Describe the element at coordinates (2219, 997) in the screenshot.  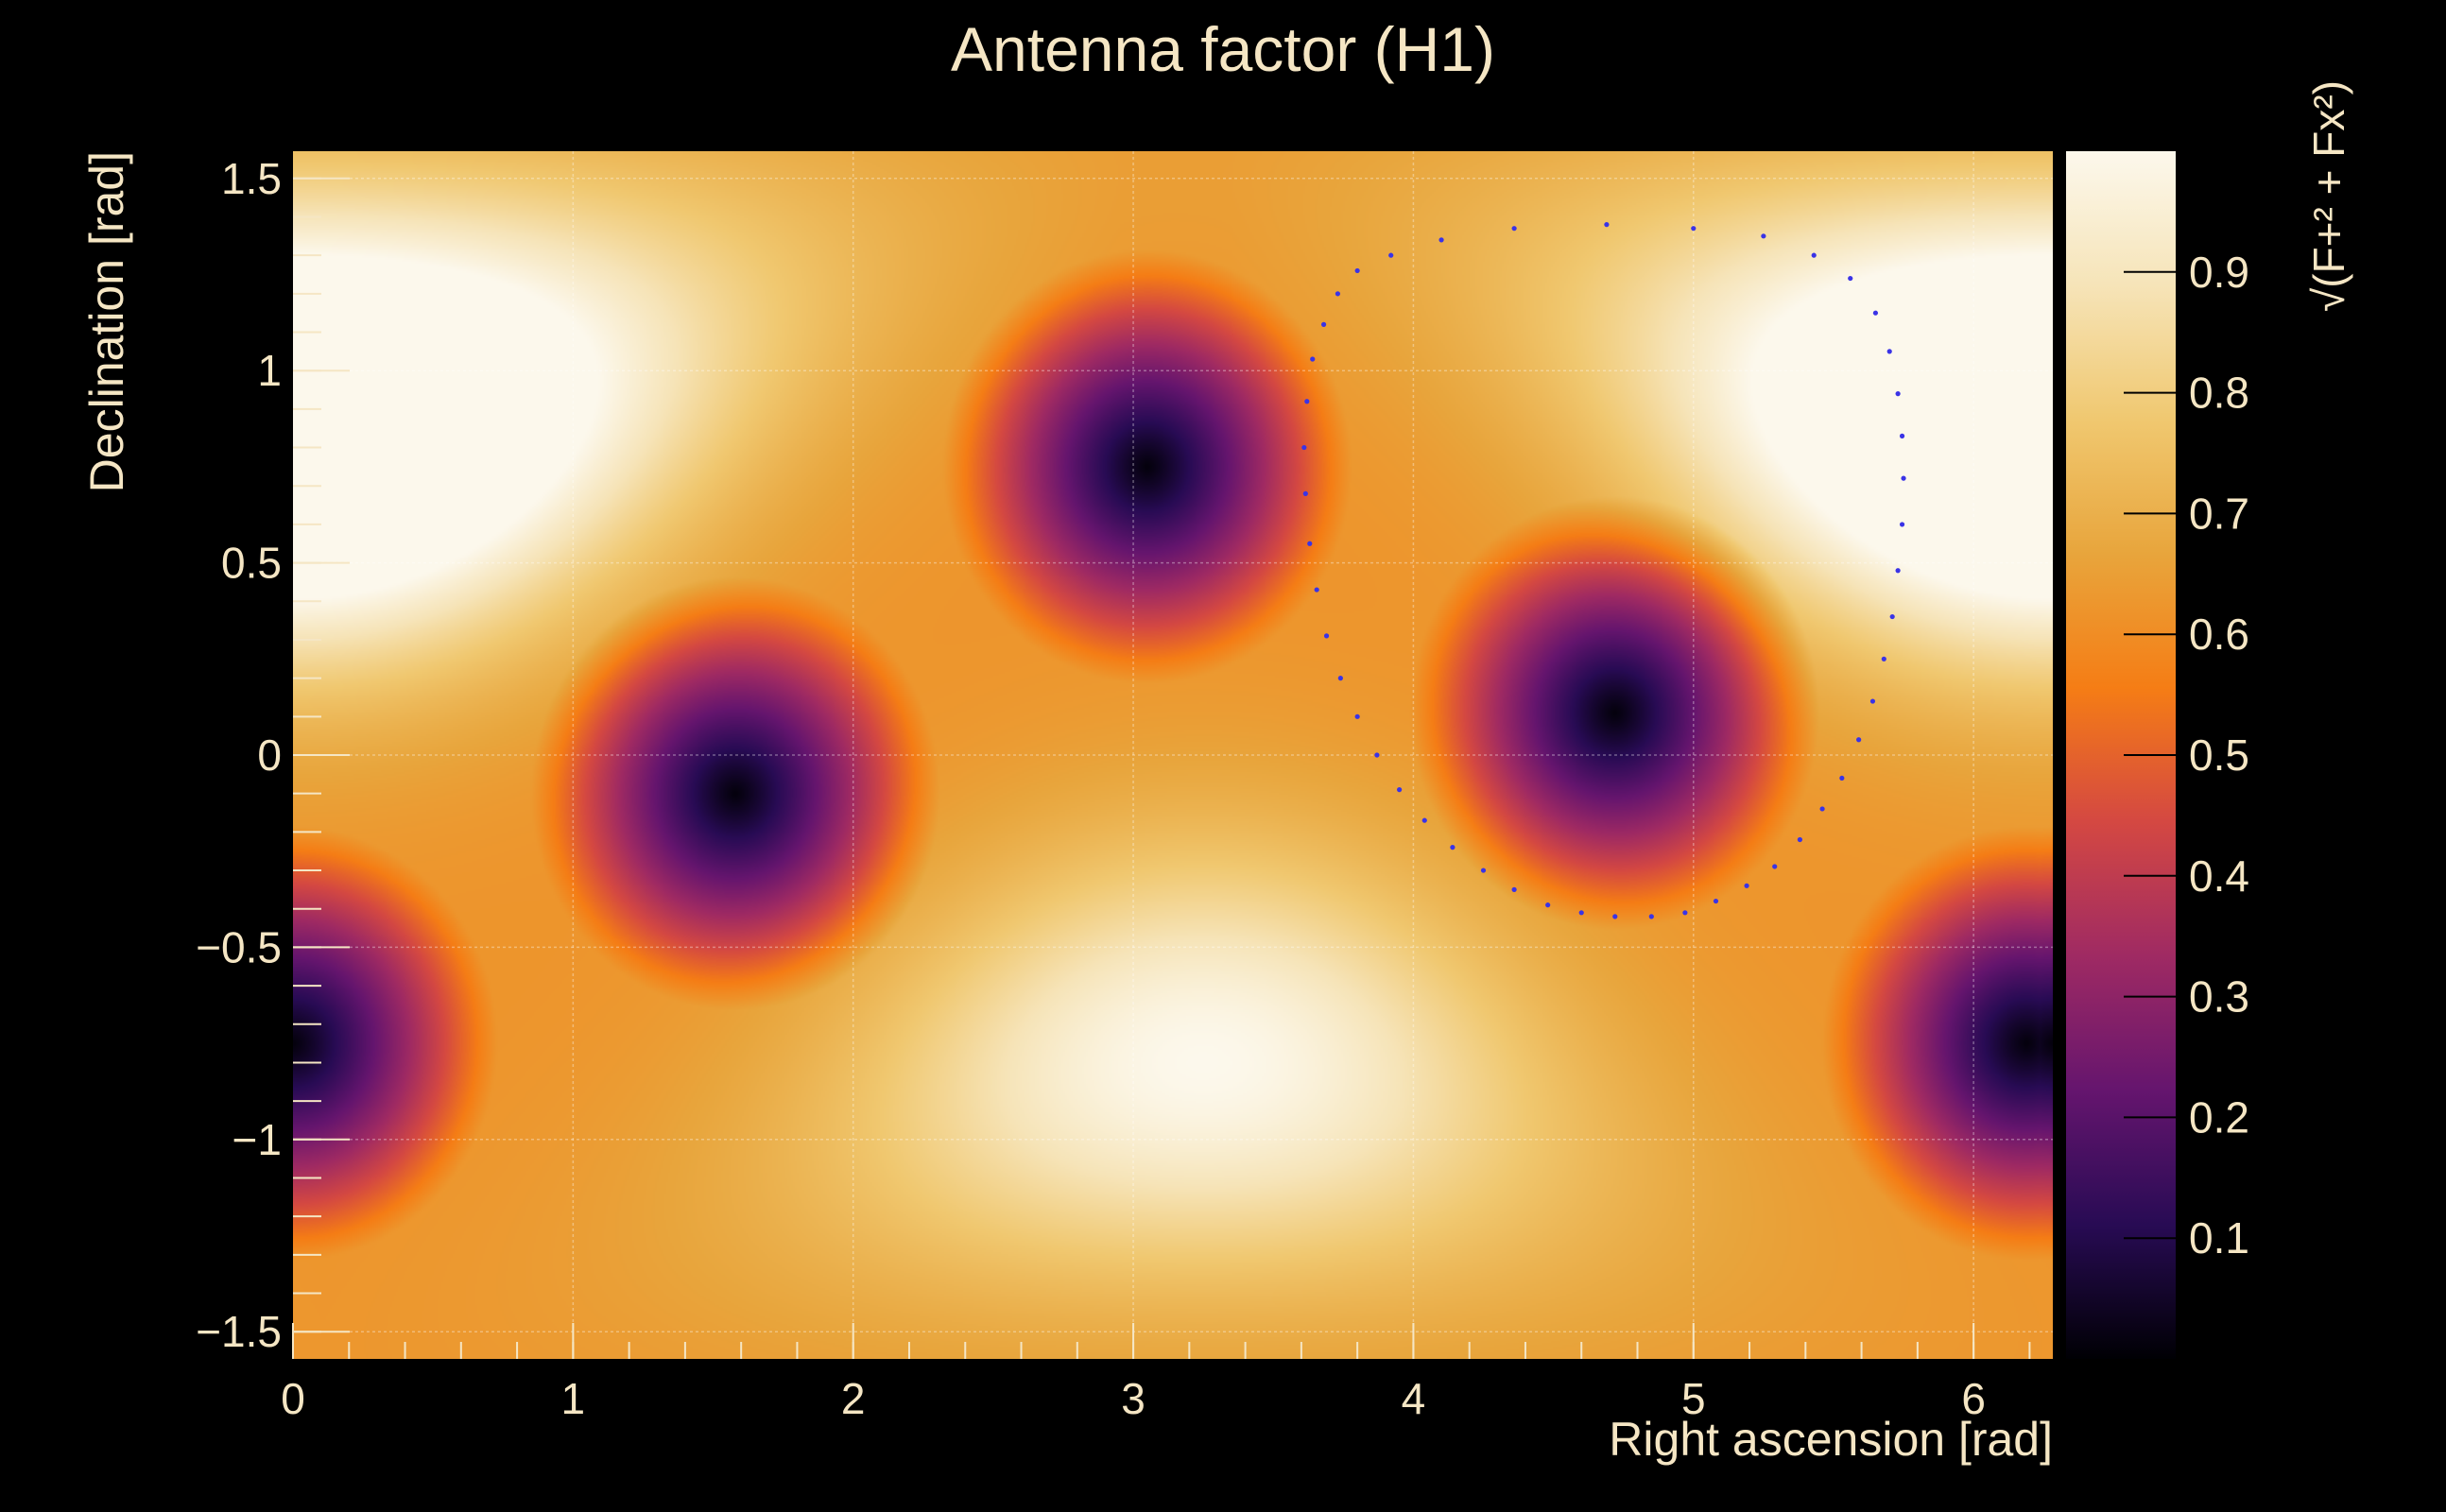
I see `colorbar-tick-label: 0.3` at that location.